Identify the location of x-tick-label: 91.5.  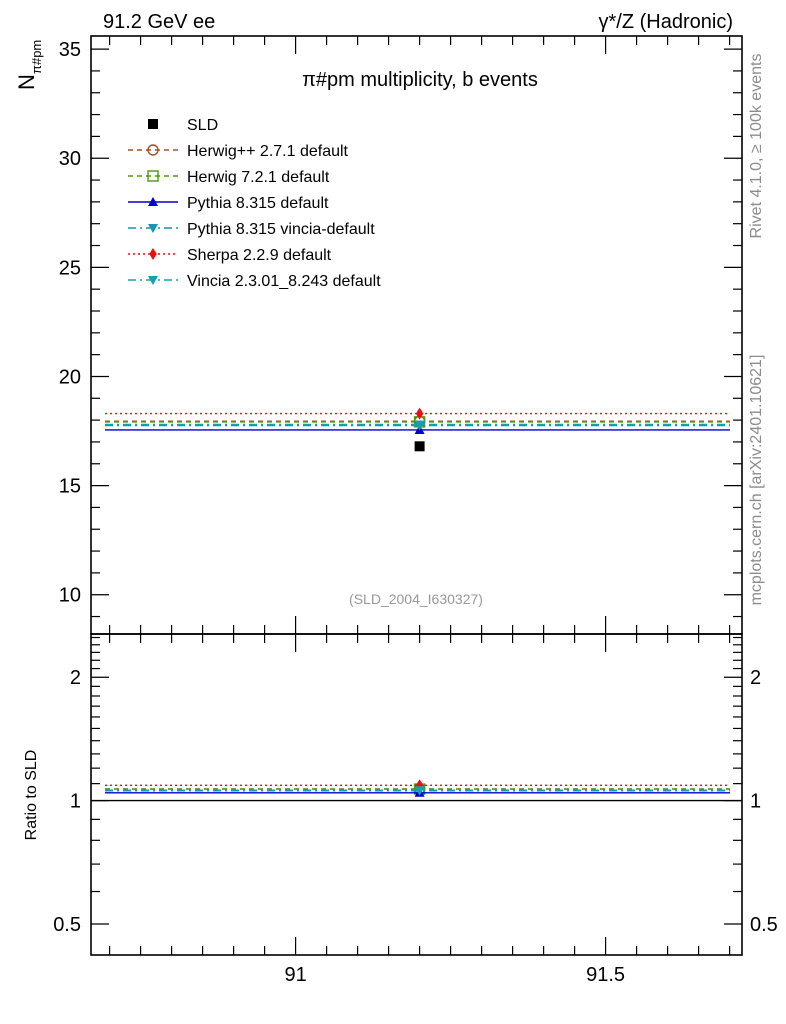
(605, 975).